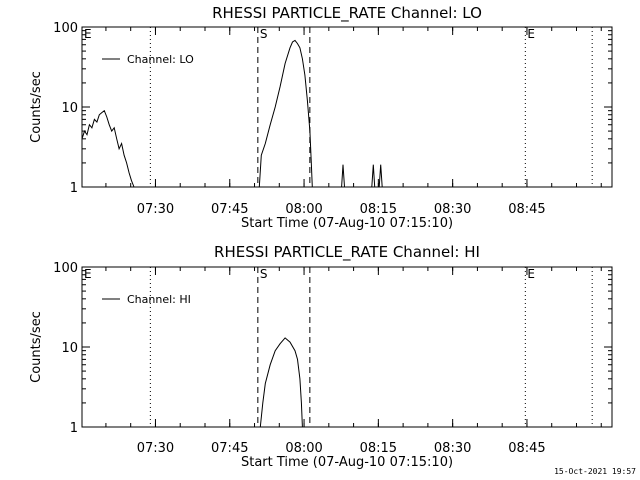  I want to click on panel2-y-axis-label: Counts/sec, so click(36, 347).